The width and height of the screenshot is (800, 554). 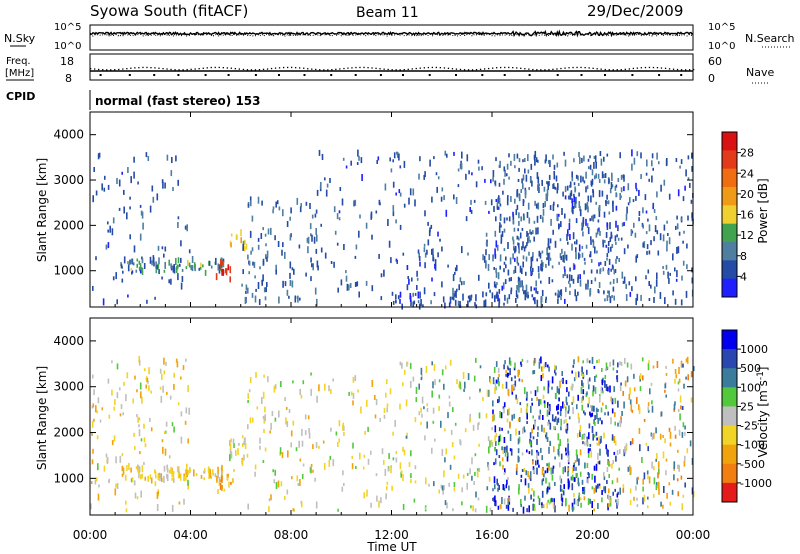 What do you see at coordinates (387, 13) in the screenshot?
I see `beam-label: Beam 11` at bounding box center [387, 13].